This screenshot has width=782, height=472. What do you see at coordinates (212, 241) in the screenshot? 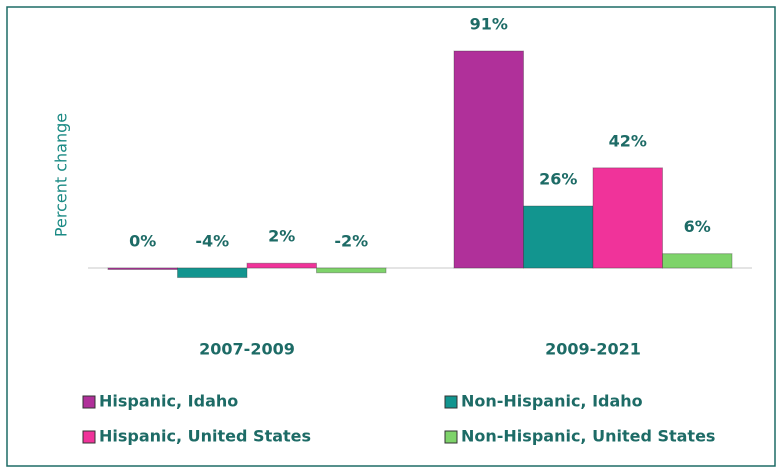
I see `data-label: -4%` at bounding box center [212, 241].